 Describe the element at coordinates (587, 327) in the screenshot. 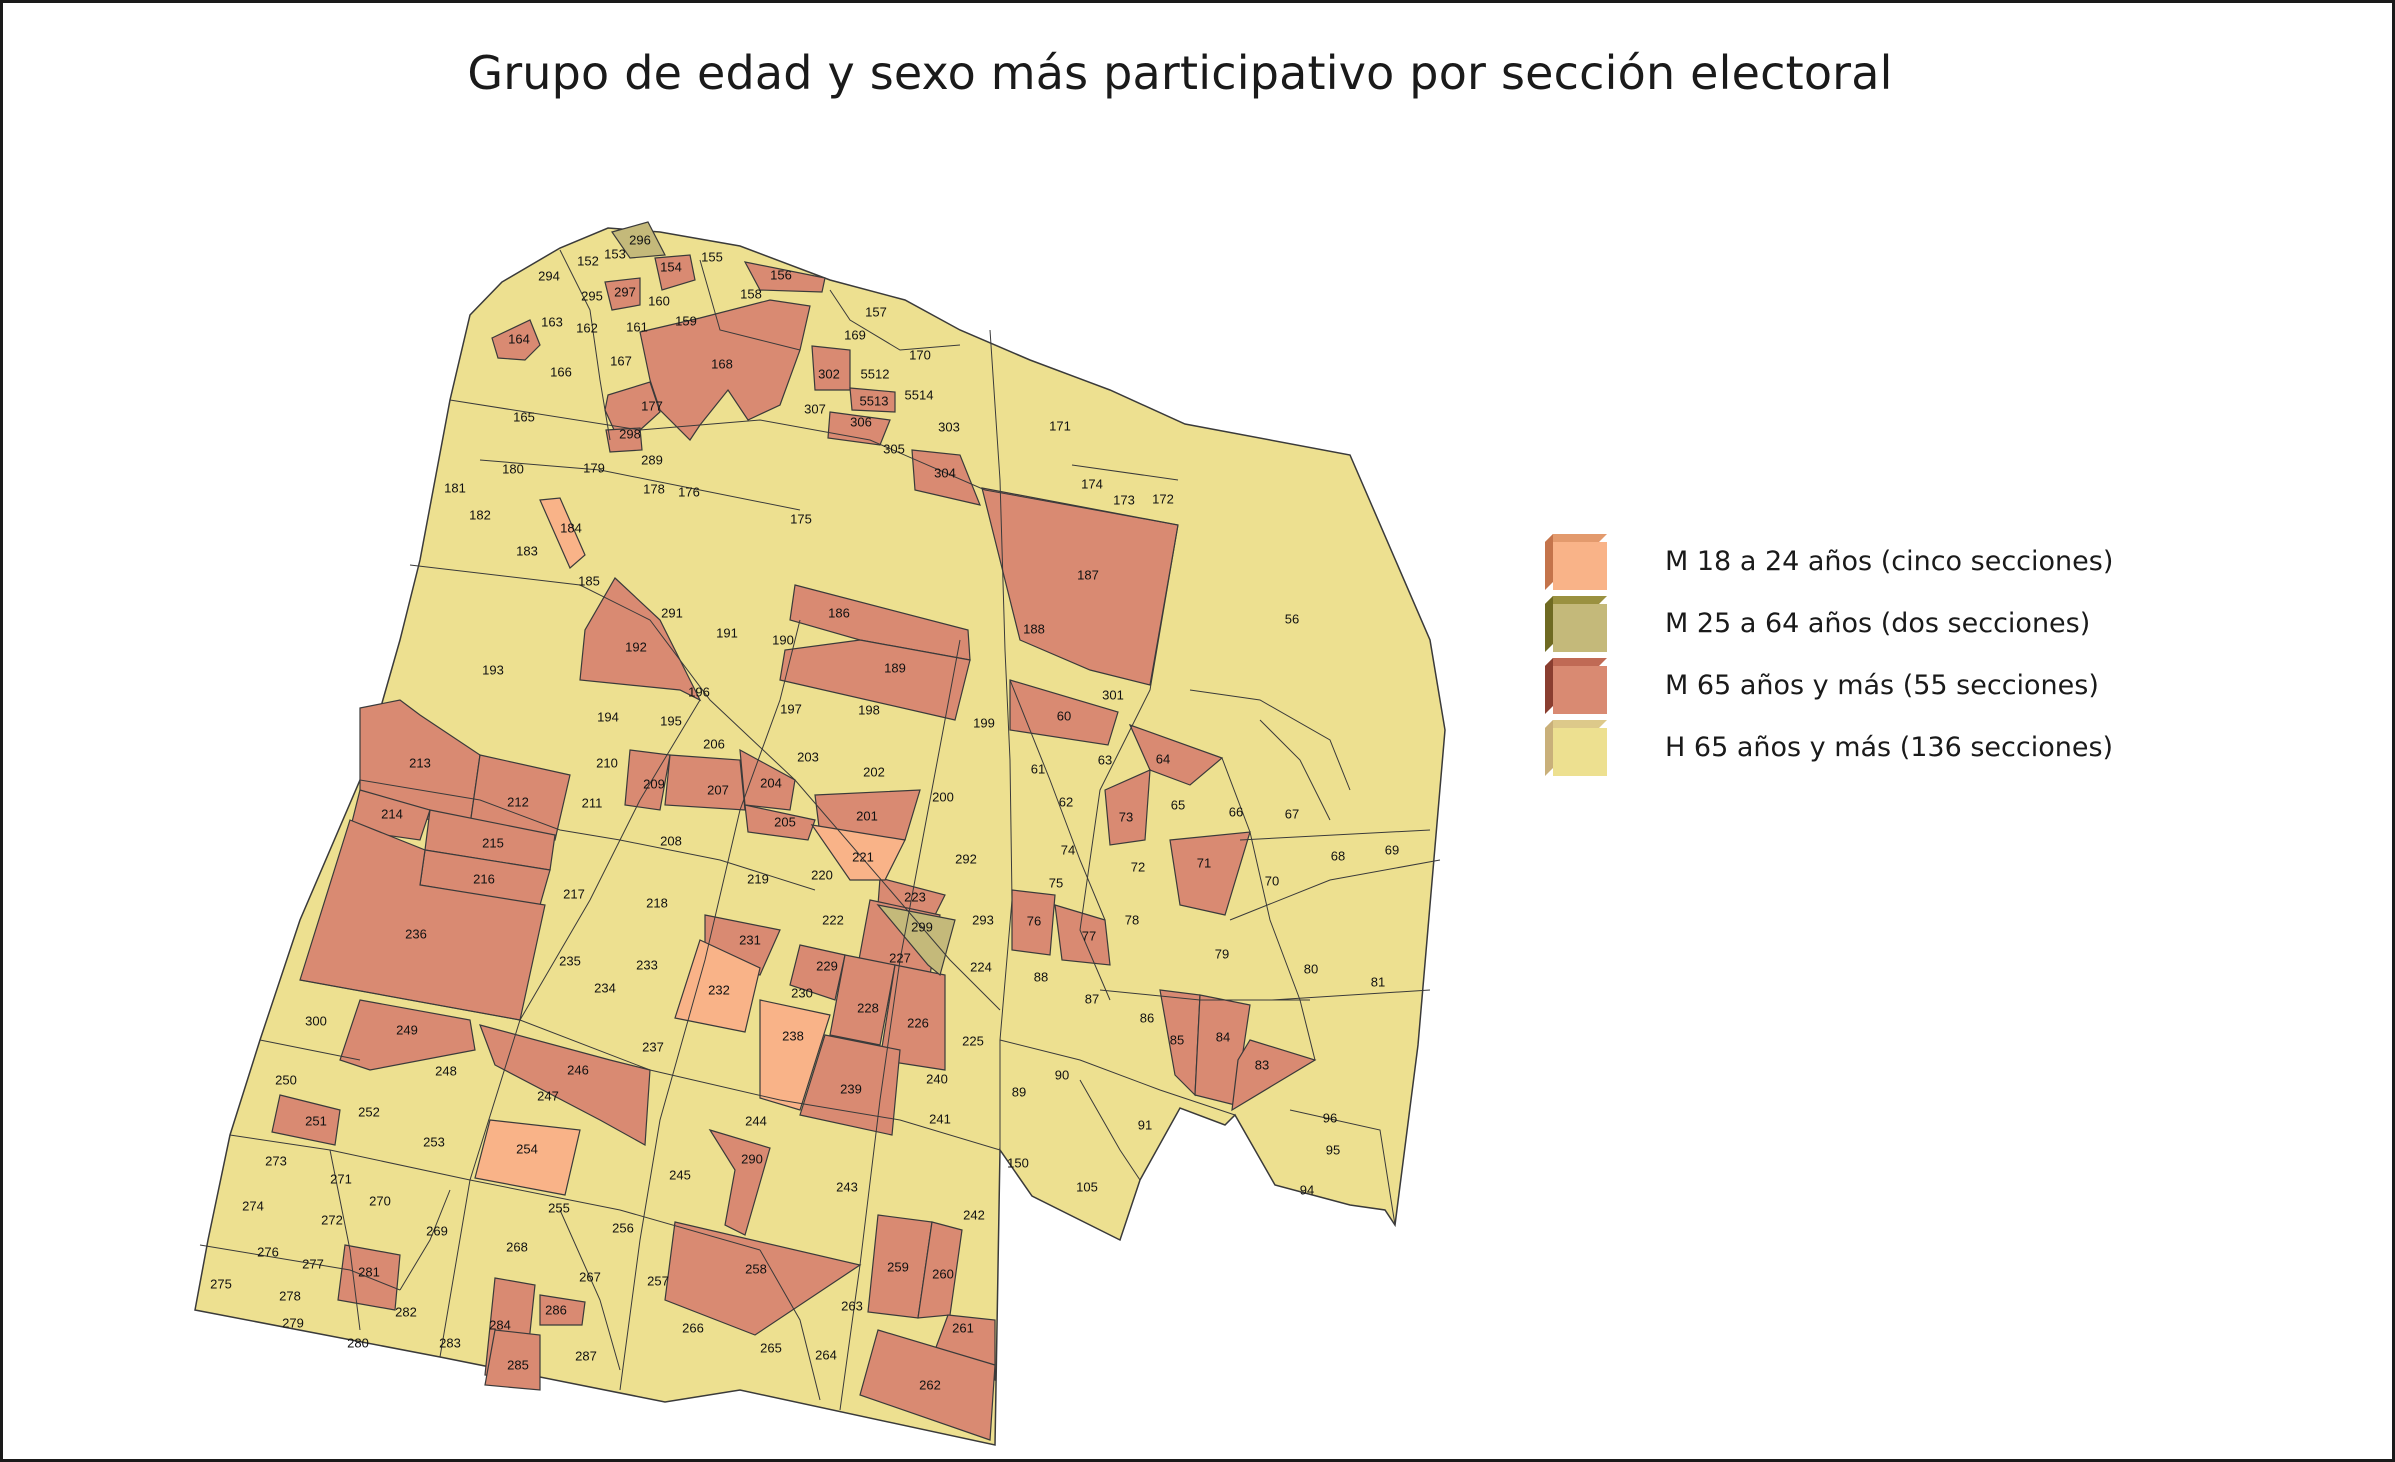

I see `section-label: 162` at that location.